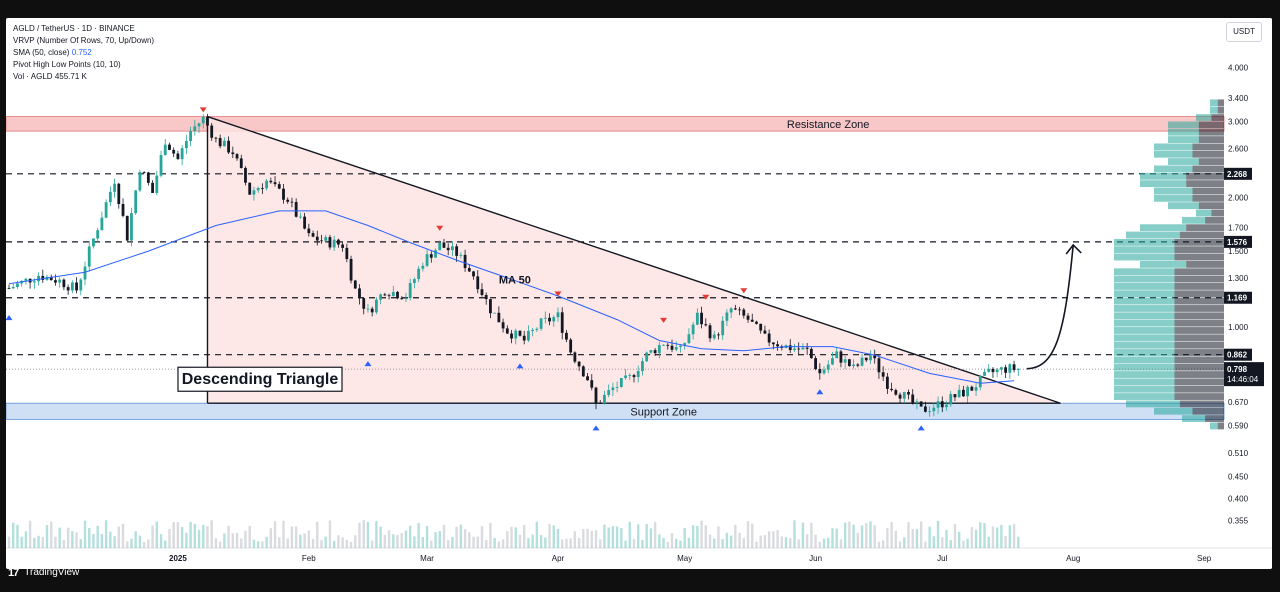 This screenshot has width=1280, height=592. I want to click on price-scale-unit-button: USDT, so click(1244, 32).